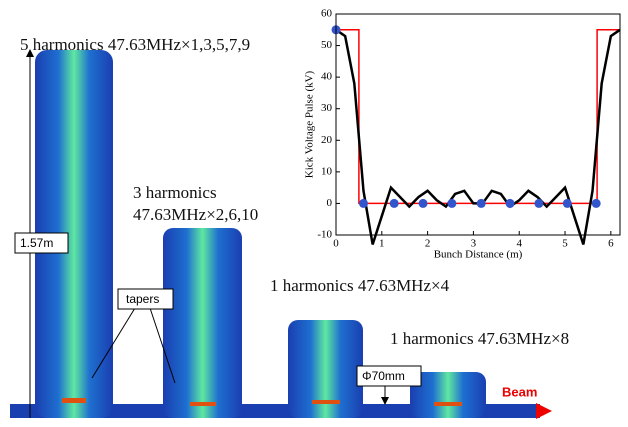 This screenshot has height=427, width=628. Describe the element at coordinates (327, 171) in the screenshot. I see `y-tick-label: 10` at that location.